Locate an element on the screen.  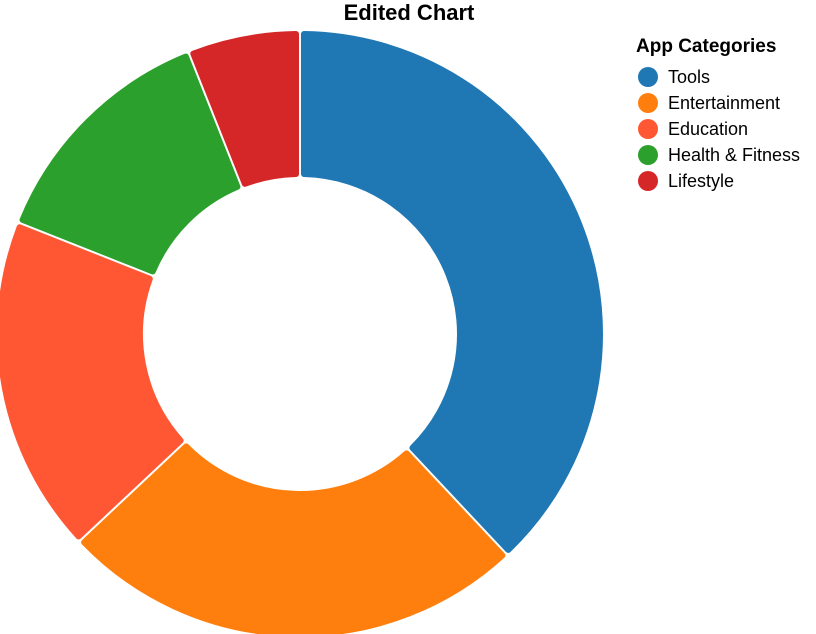
legend-item-education: Education is located at coordinates (693, 129).